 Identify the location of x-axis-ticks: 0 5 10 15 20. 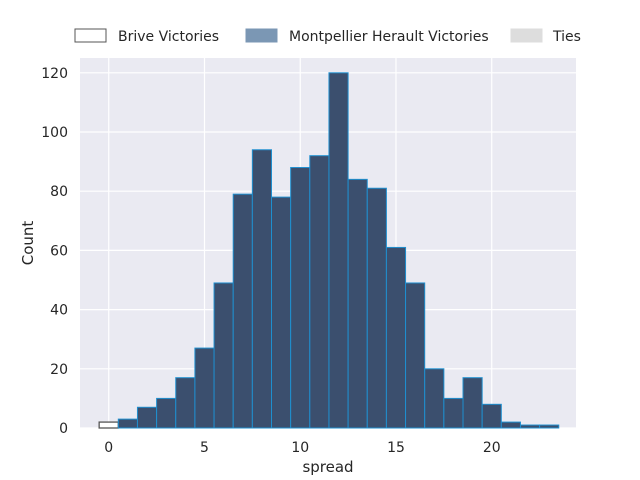
(302, 448).